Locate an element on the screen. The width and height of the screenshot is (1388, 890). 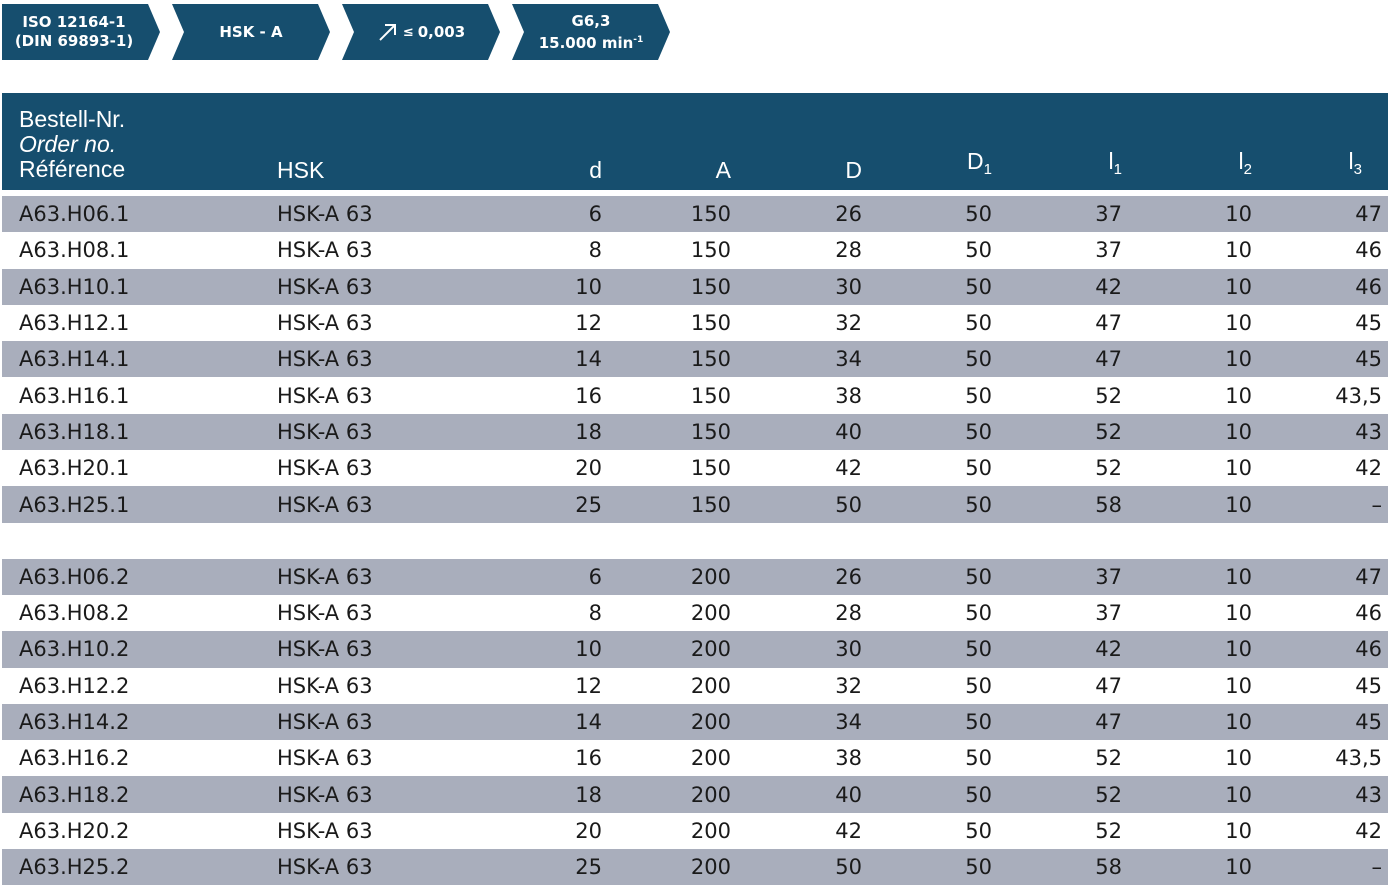
table-row: A63.H25.2 HSK-A 63 25 200 50 50 58 10 – is located at coordinates (695, 867).